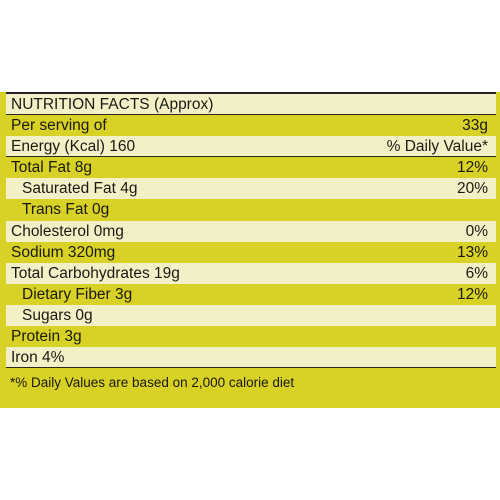 This screenshot has width=500, height=500. What do you see at coordinates (63, 252) in the screenshot?
I see `row-label: Sodium 320mg` at bounding box center [63, 252].